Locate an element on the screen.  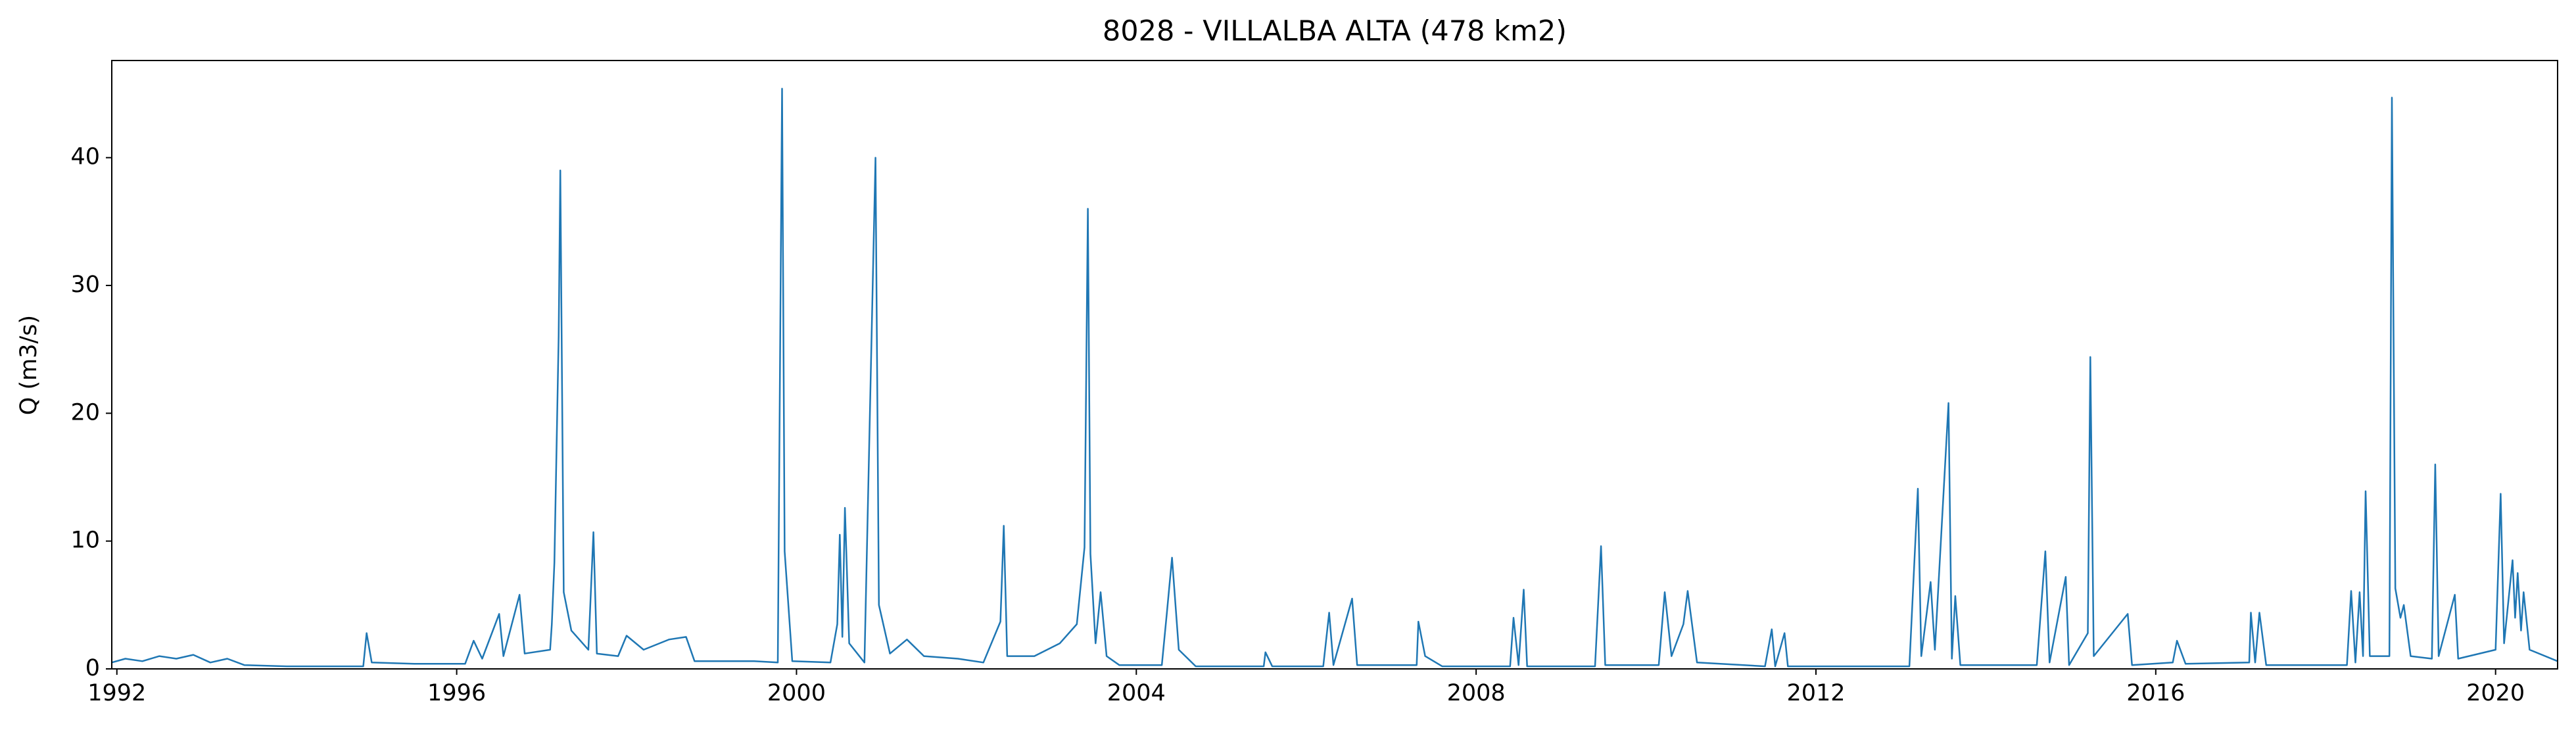
x-tick-label: 2008 is located at coordinates (1477, 693).